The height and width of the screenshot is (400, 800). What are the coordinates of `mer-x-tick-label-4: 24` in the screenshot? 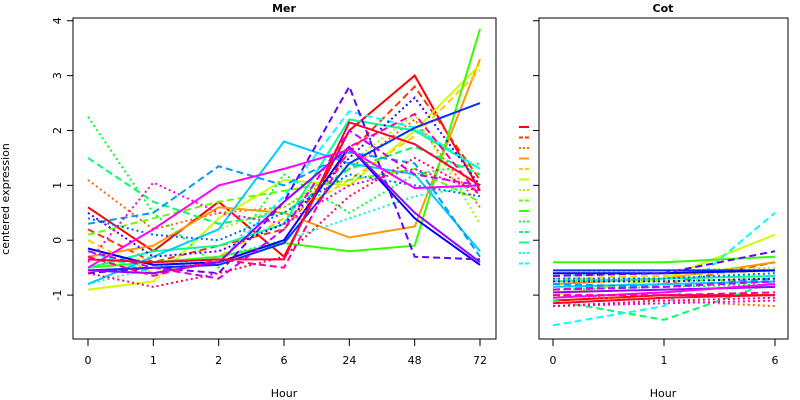 It's located at (349, 360).